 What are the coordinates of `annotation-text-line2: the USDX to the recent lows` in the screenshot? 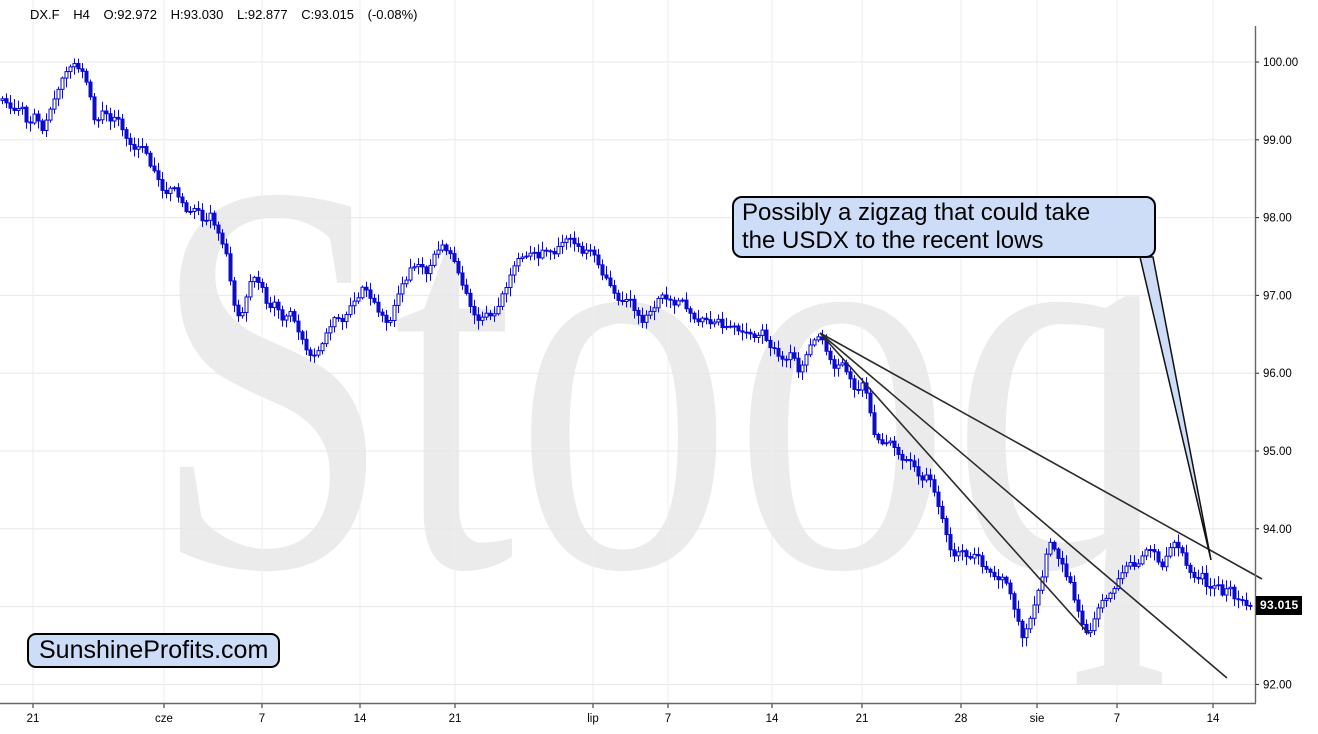 It's located at (893, 240).